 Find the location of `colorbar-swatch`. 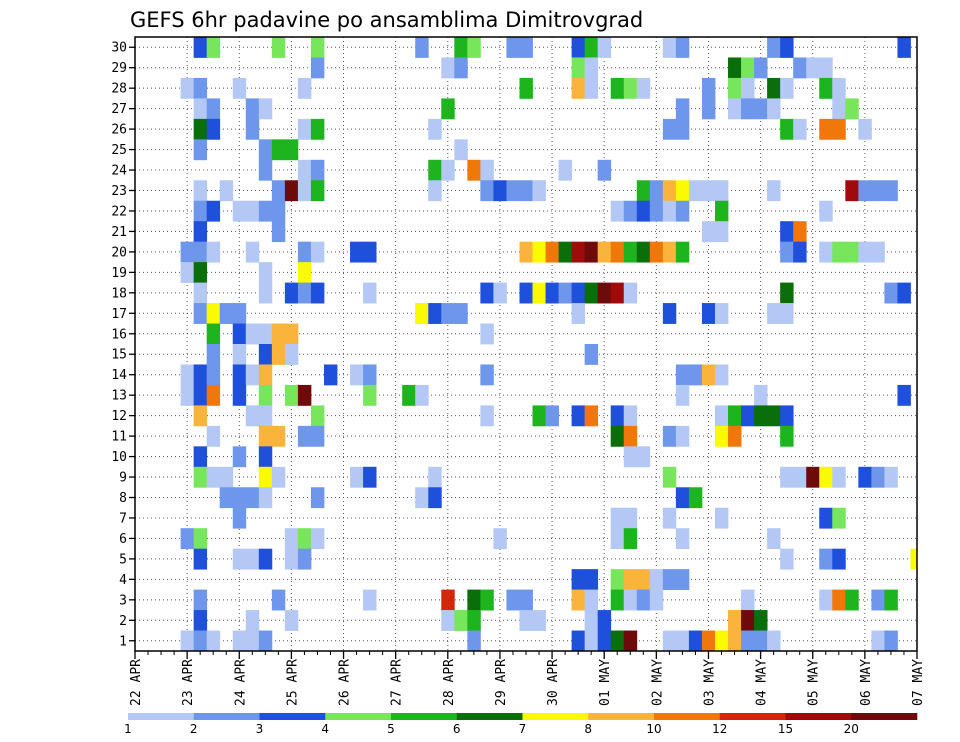

colorbar-swatch is located at coordinates (621, 716).